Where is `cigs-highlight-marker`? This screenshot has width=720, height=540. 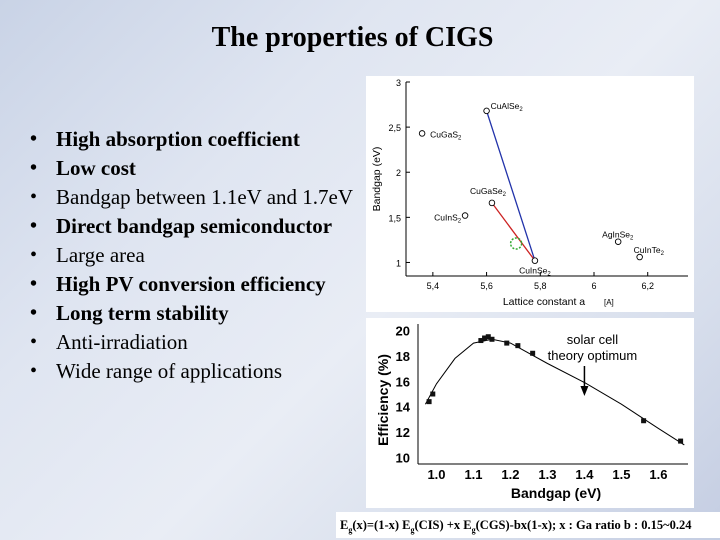 cigs-highlight-marker is located at coordinates (516, 243).